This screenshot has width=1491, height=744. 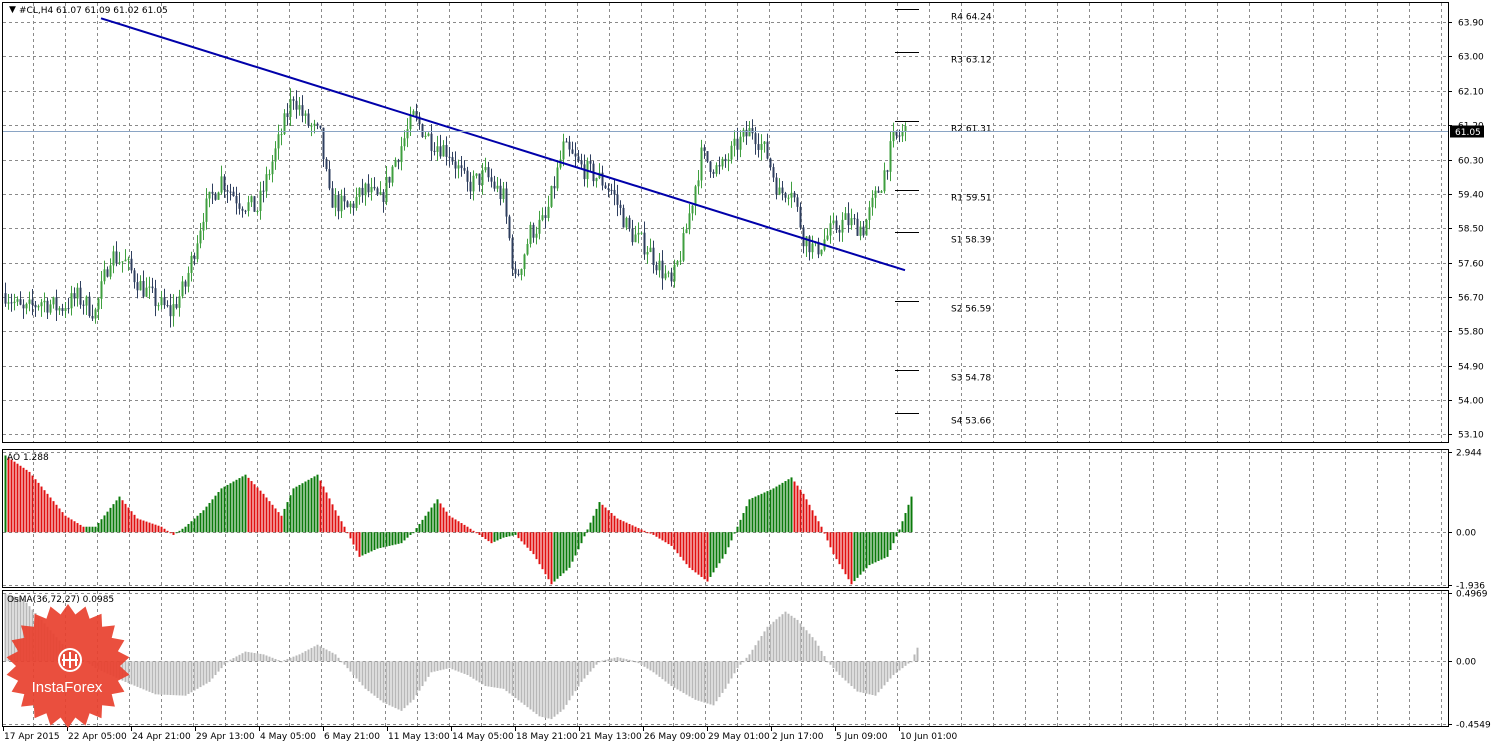 I want to click on pivot-label-s4: S4 53.66, so click(x=971, y=422).